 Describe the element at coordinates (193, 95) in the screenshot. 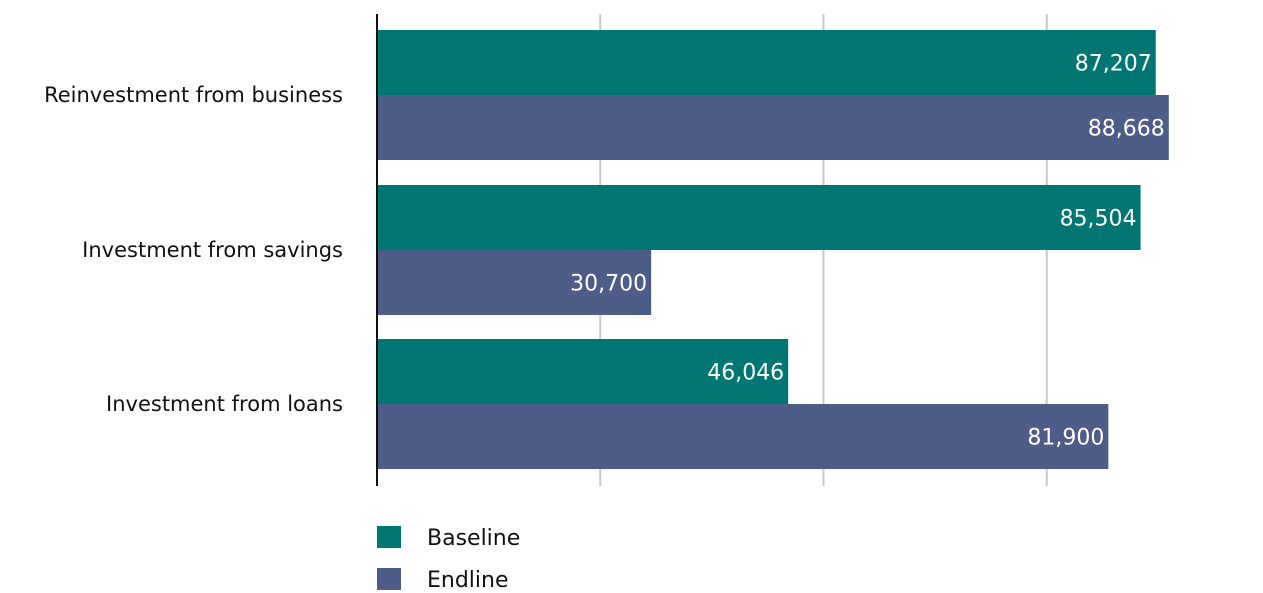

I see `category-label: Reinvestment from business` at that location.